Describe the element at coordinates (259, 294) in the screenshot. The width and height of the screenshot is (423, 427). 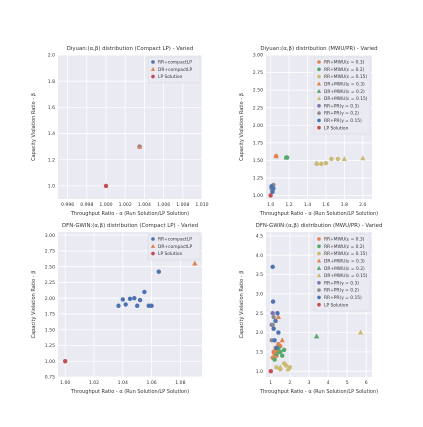
I see `y-tick-label: 3.0` at that location.